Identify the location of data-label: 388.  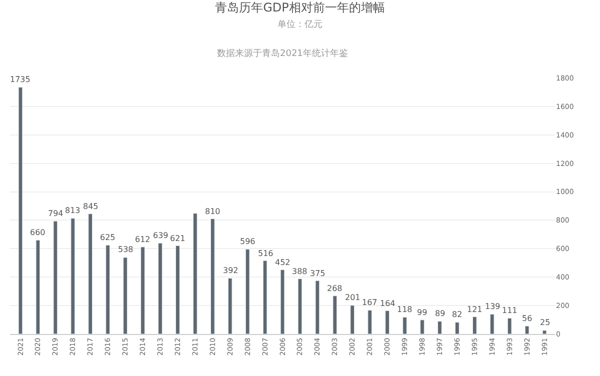
(300, 271).